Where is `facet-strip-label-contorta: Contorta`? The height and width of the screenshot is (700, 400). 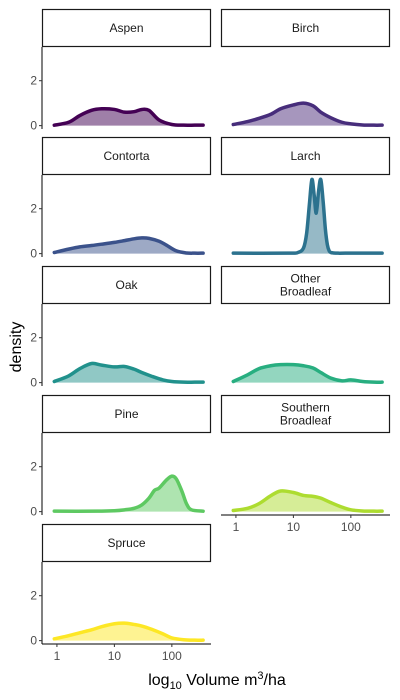
facet-strip-label-contorta: Contorta is located at coordinates (126, 156).